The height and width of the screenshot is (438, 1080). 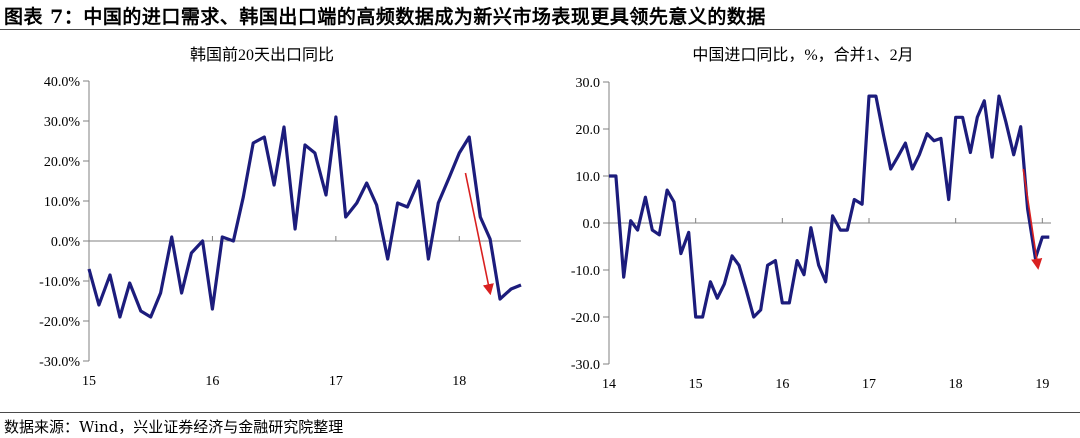 What do you see at coordinates (1042, 384) in the screenshot?
I see `x-tick-label: 19` at bounding box center [1042, 384].